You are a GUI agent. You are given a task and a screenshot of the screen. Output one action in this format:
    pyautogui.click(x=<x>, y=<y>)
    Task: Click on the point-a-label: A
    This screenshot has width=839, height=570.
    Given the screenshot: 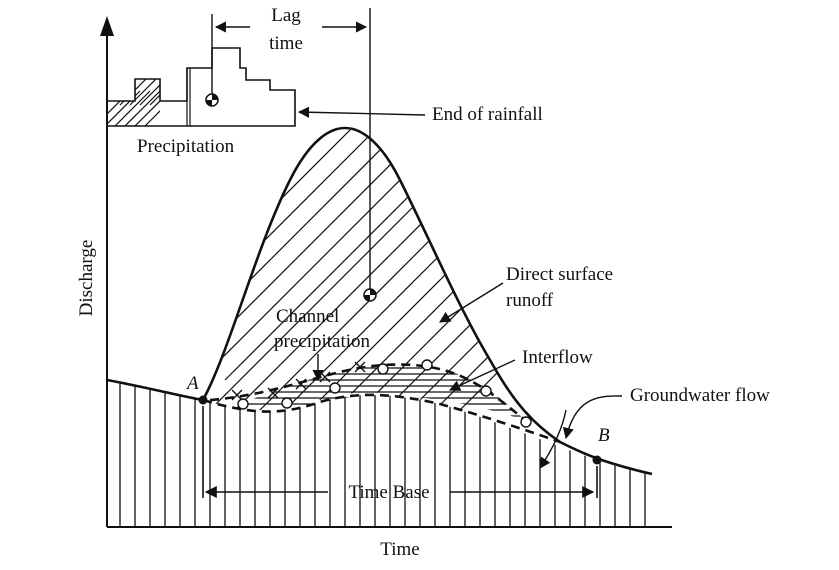 What is the action you would take?
    pyautogui.click(x=192, y=383)
    